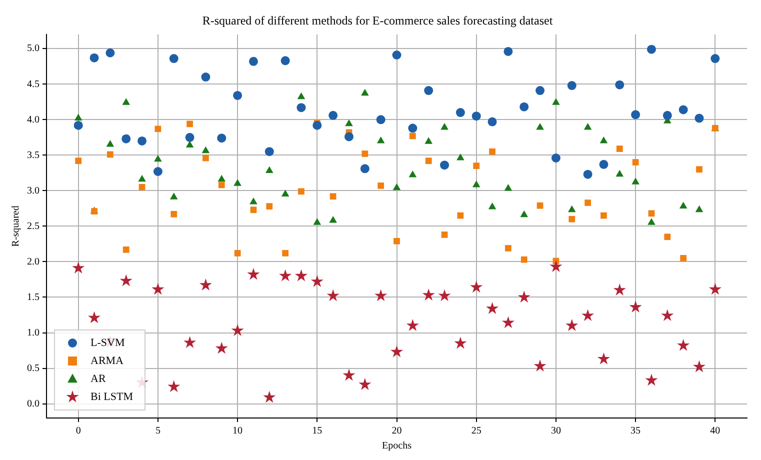  I want to click on y-axis-title: R-squared, so click(16, 226).